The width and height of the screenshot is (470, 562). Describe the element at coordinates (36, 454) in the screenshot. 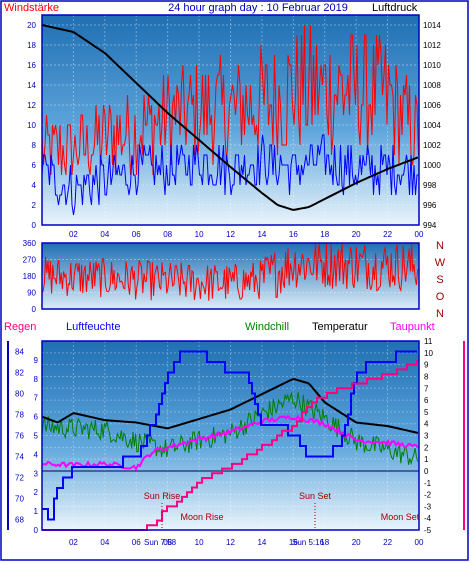

I see `rain-tick-label: 4` at that location.